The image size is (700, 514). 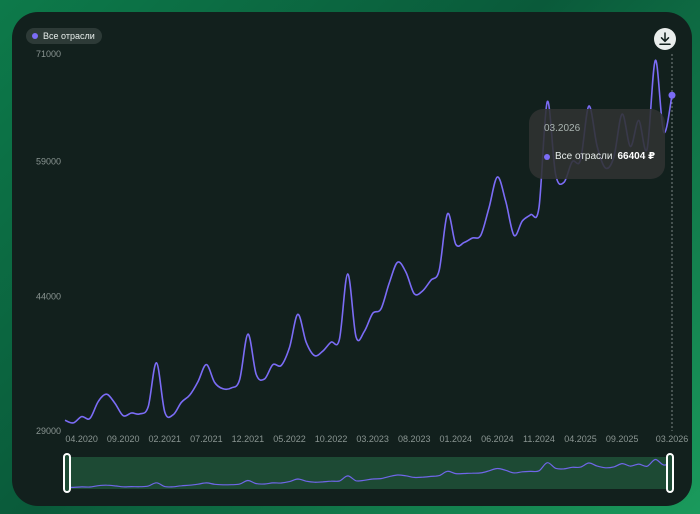 What do you see at coordinates (562, 128) in the screenshot?
I see `tooltip-date: 03.2026` at bounding box center [562, 128].